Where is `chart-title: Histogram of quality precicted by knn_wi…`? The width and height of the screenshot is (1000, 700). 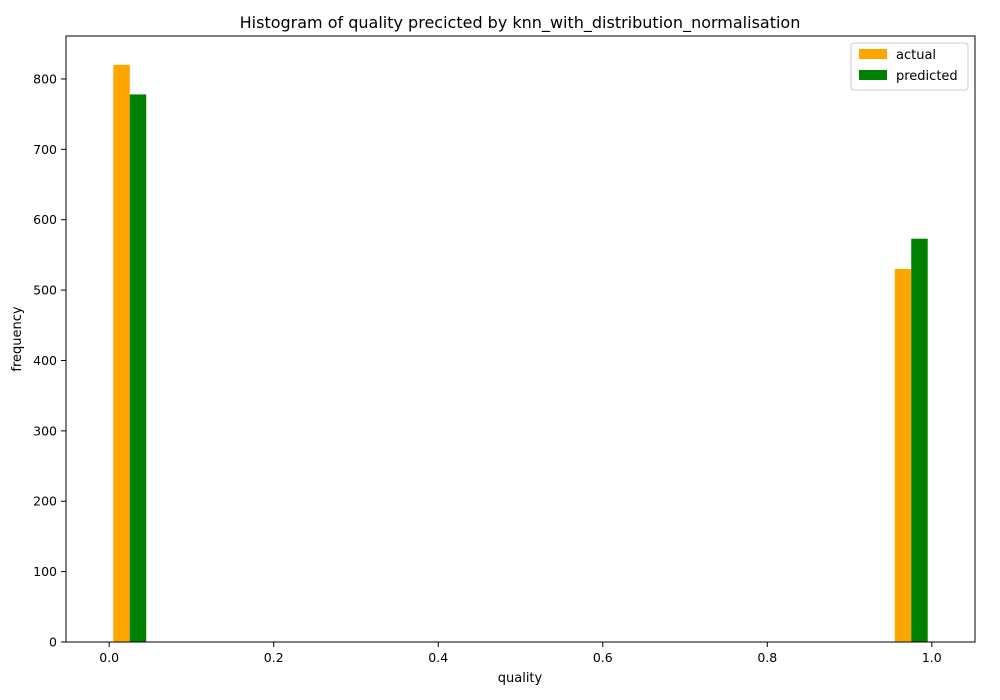 chart-title: Histogram of quality precicted by knn_wi… is located at coordinates (520, 23).